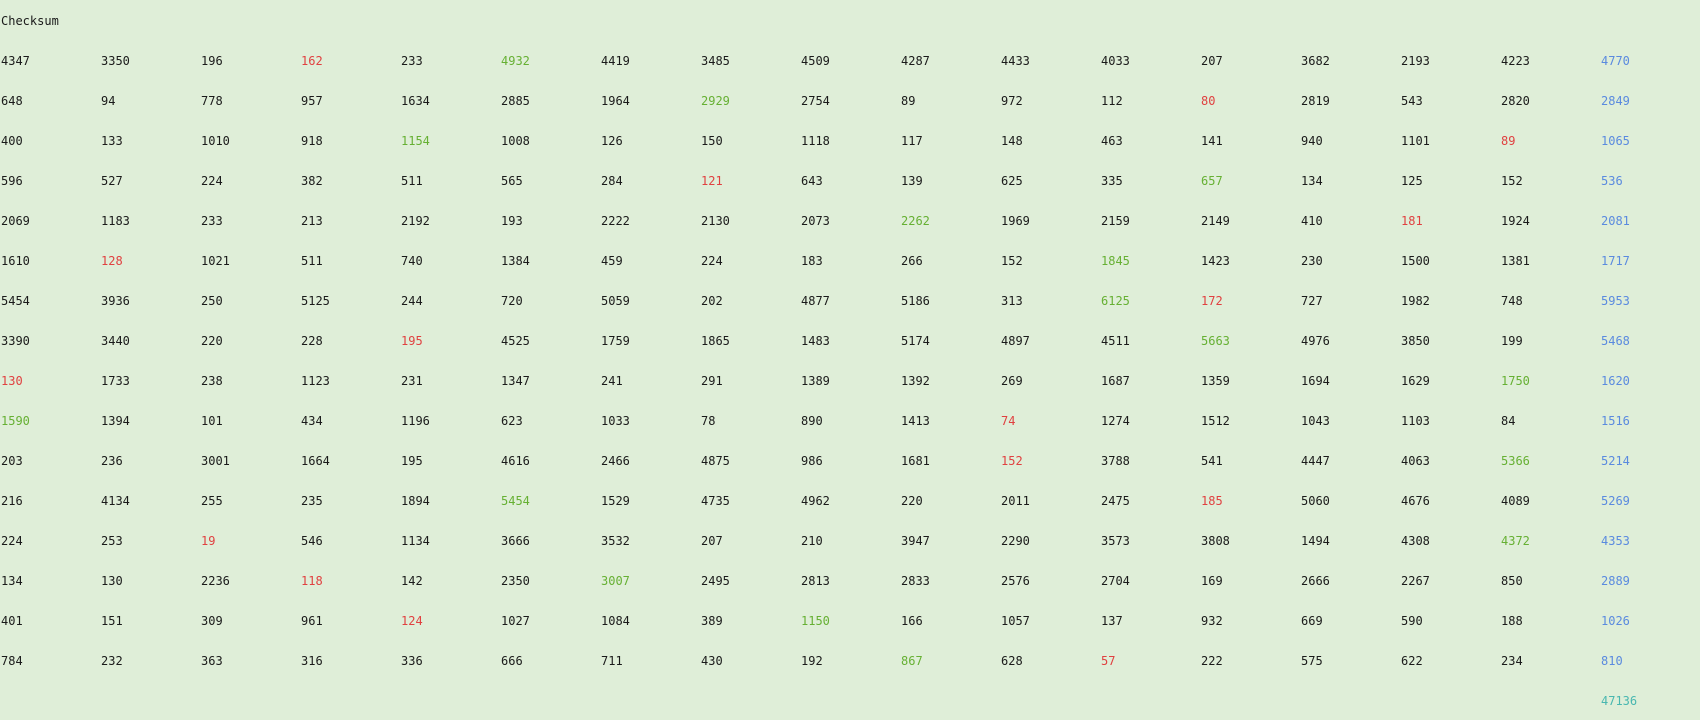  I want to click on grid-cell: 1924, so click(1515, 221).